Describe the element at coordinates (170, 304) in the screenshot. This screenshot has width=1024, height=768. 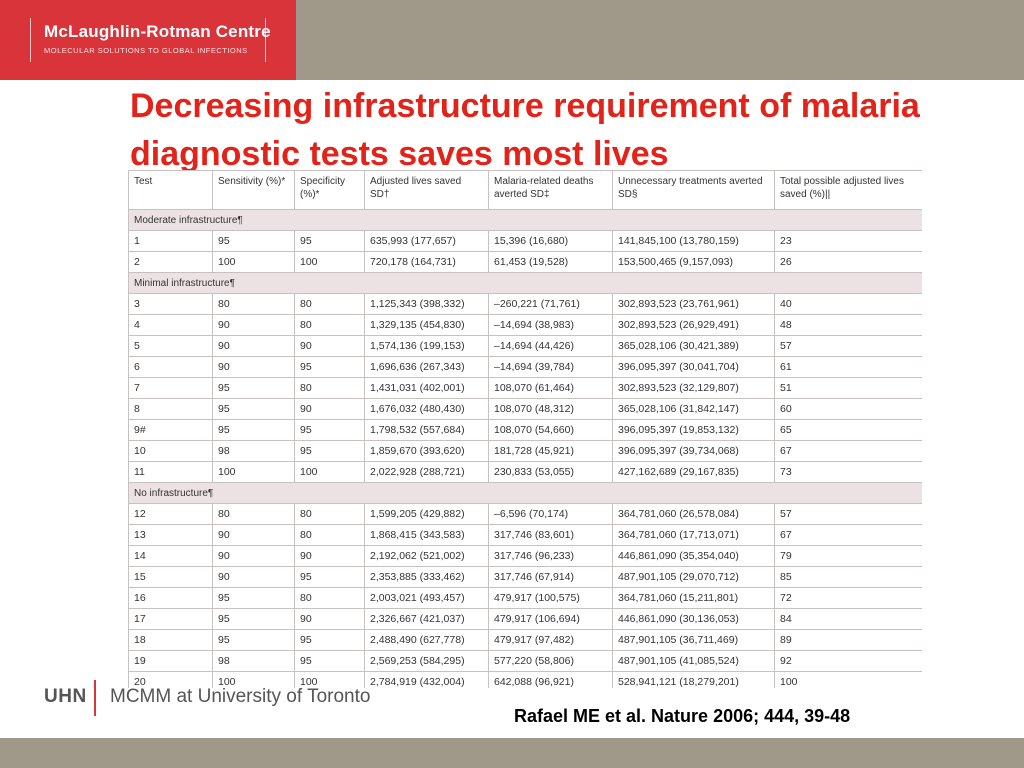
I see `table-cell: 3` at that location.